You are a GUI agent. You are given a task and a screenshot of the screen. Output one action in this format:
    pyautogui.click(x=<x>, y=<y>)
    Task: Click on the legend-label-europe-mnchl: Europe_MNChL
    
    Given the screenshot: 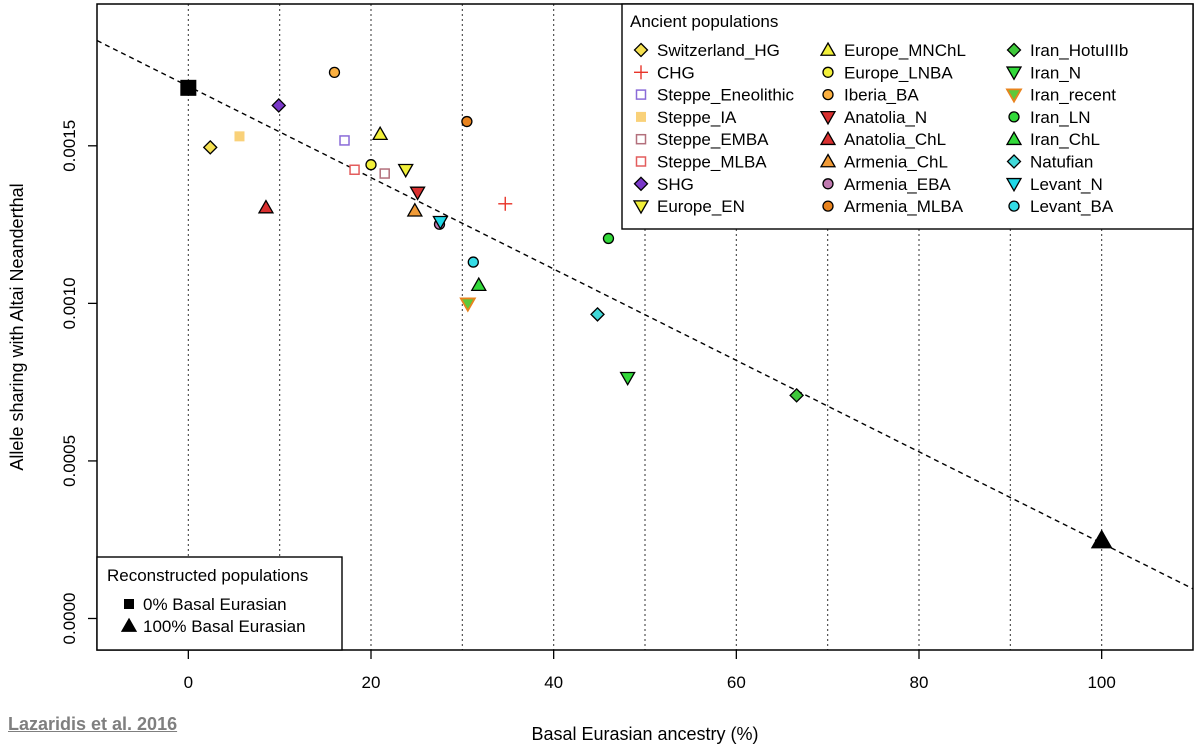 What is the action you would take?
    pyautogui.click(x=905, y=50)
    